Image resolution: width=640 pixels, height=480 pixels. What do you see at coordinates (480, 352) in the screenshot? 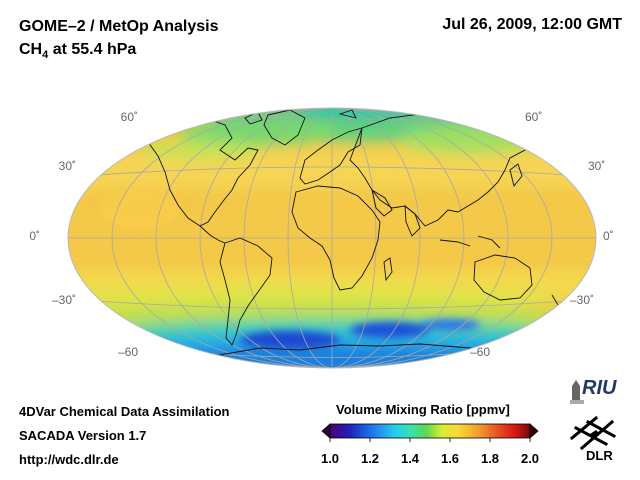
I see `lat-label-right-minus60: –60` at bounding box center [480, 352].